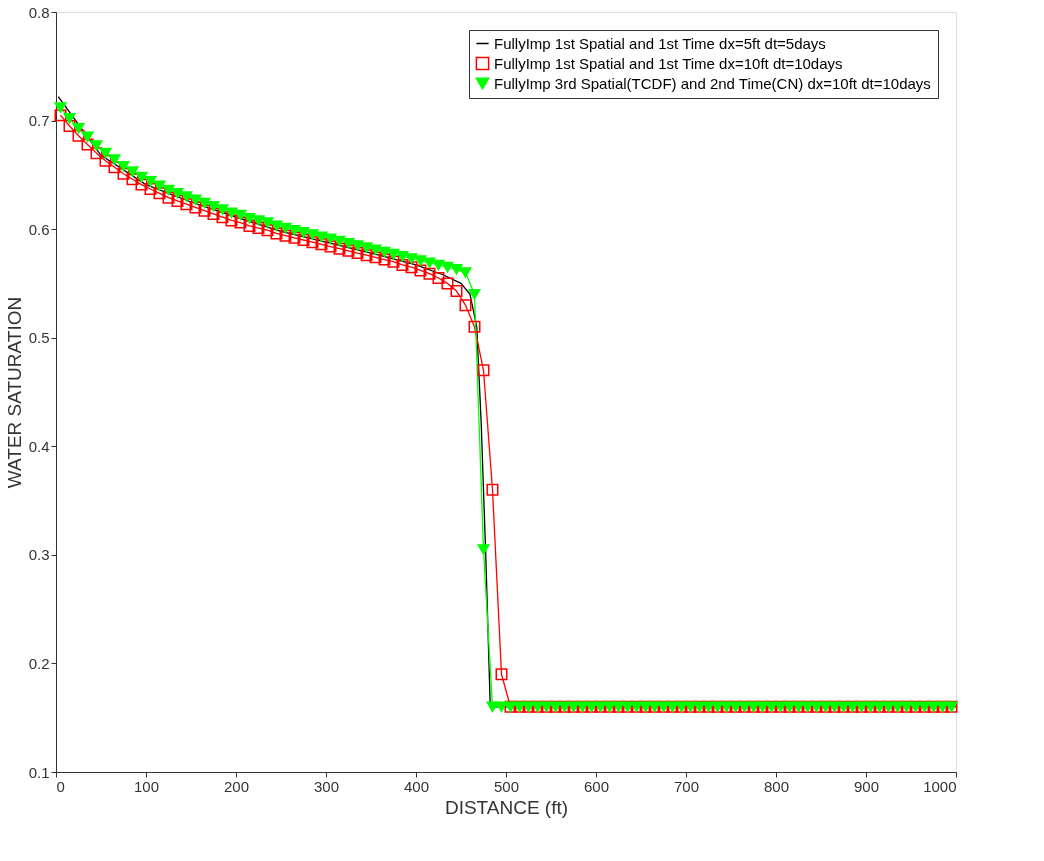 This screenshot has height=861, width=1044. What do you see at coordinates (146, 786) in the screenshot?
I see `x-tick-label: 100` at bounding box center [146, 786].